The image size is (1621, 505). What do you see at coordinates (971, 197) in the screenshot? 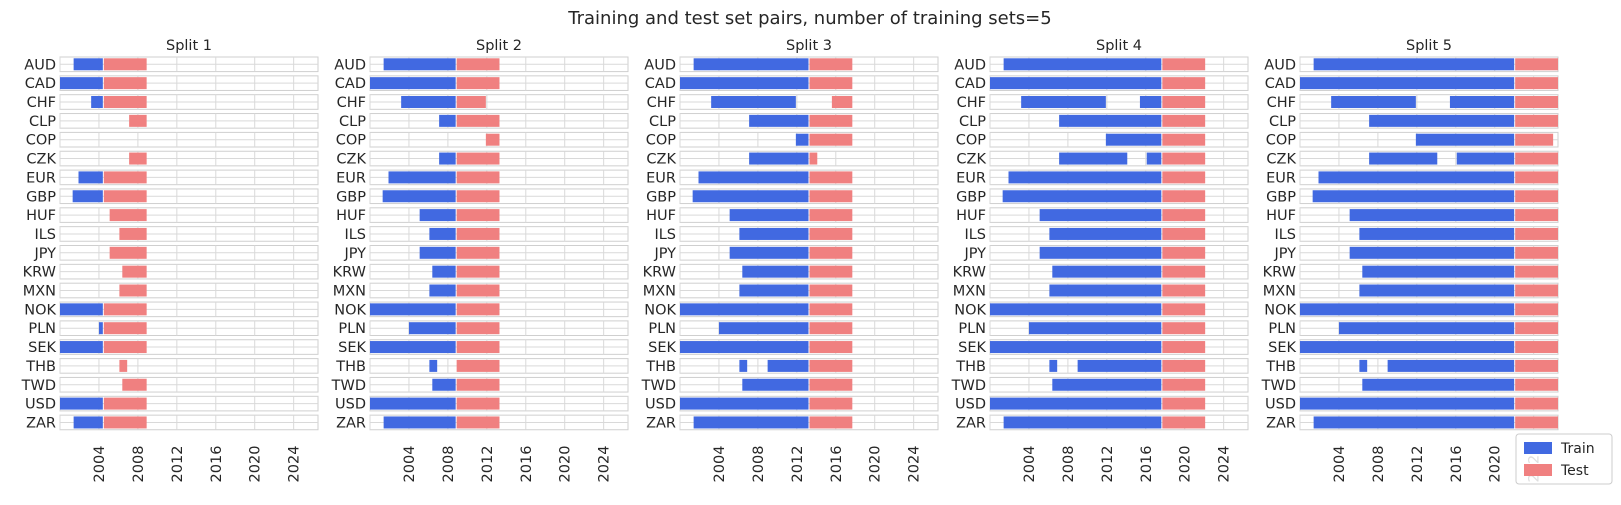
I see `y-label-gbp: GBP` at bounding box center [971, 197].